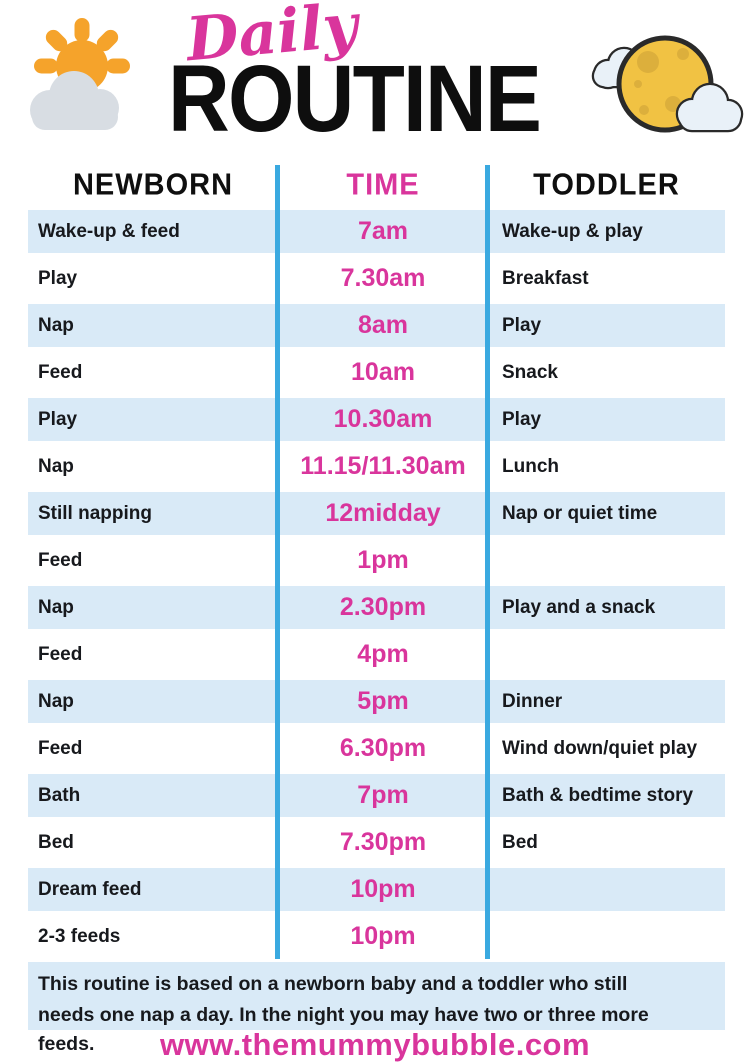 This screenshot has height=1062, width=750. Describe the element at coordinates (383, 654) in the screenshot. I see `time-cell: 4pm` at that location.